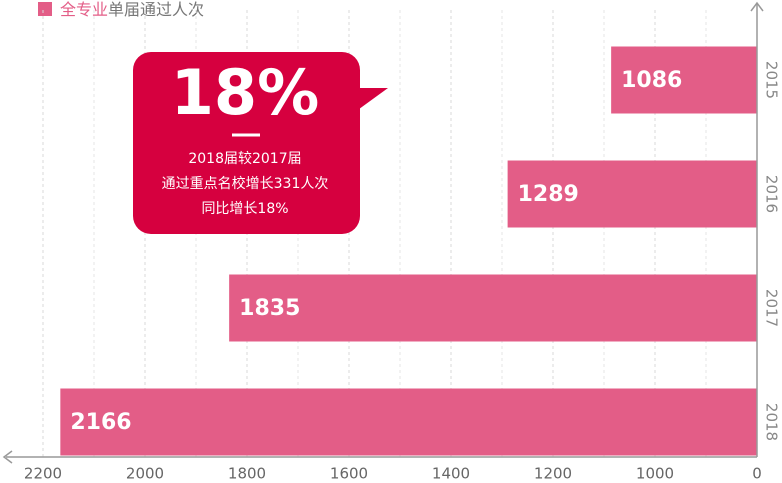  I want to click on callout: 18% 2018届较2017届 通过重点名校增长331人次 同比增长18%, so click(260, 143).